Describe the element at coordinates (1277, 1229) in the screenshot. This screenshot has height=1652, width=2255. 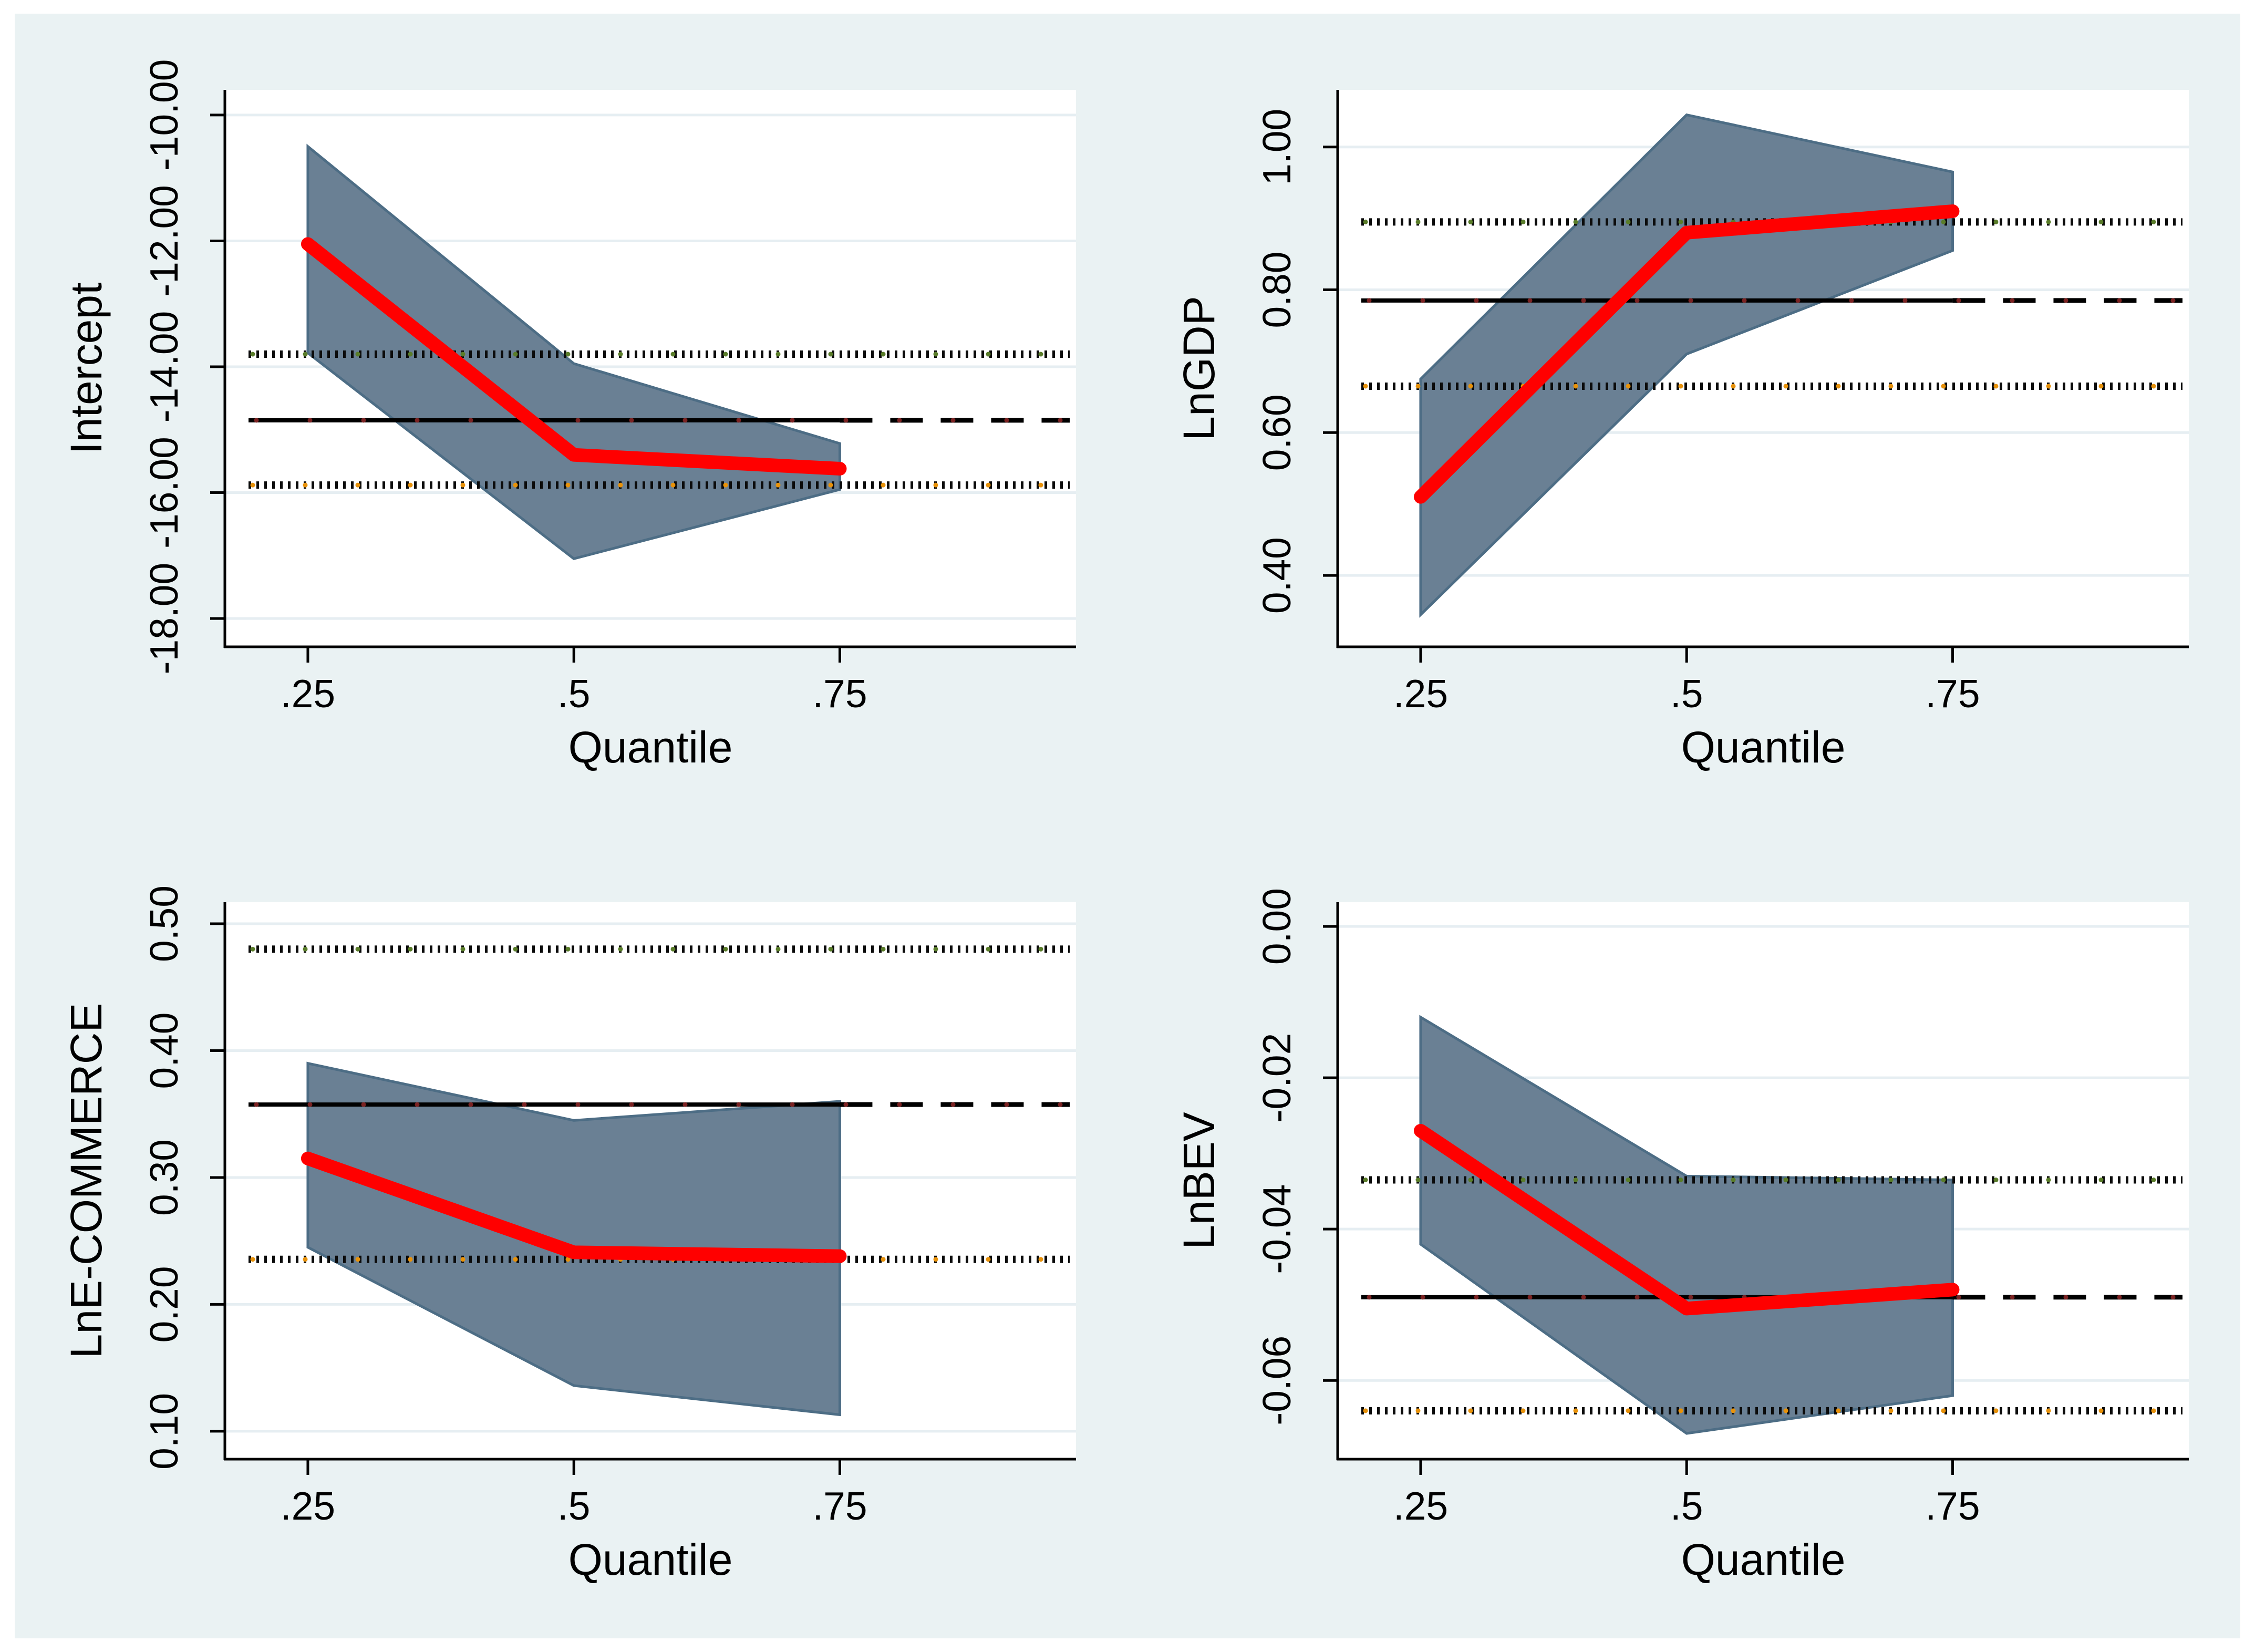
I see `y-tick-label: -0.04` at that location.